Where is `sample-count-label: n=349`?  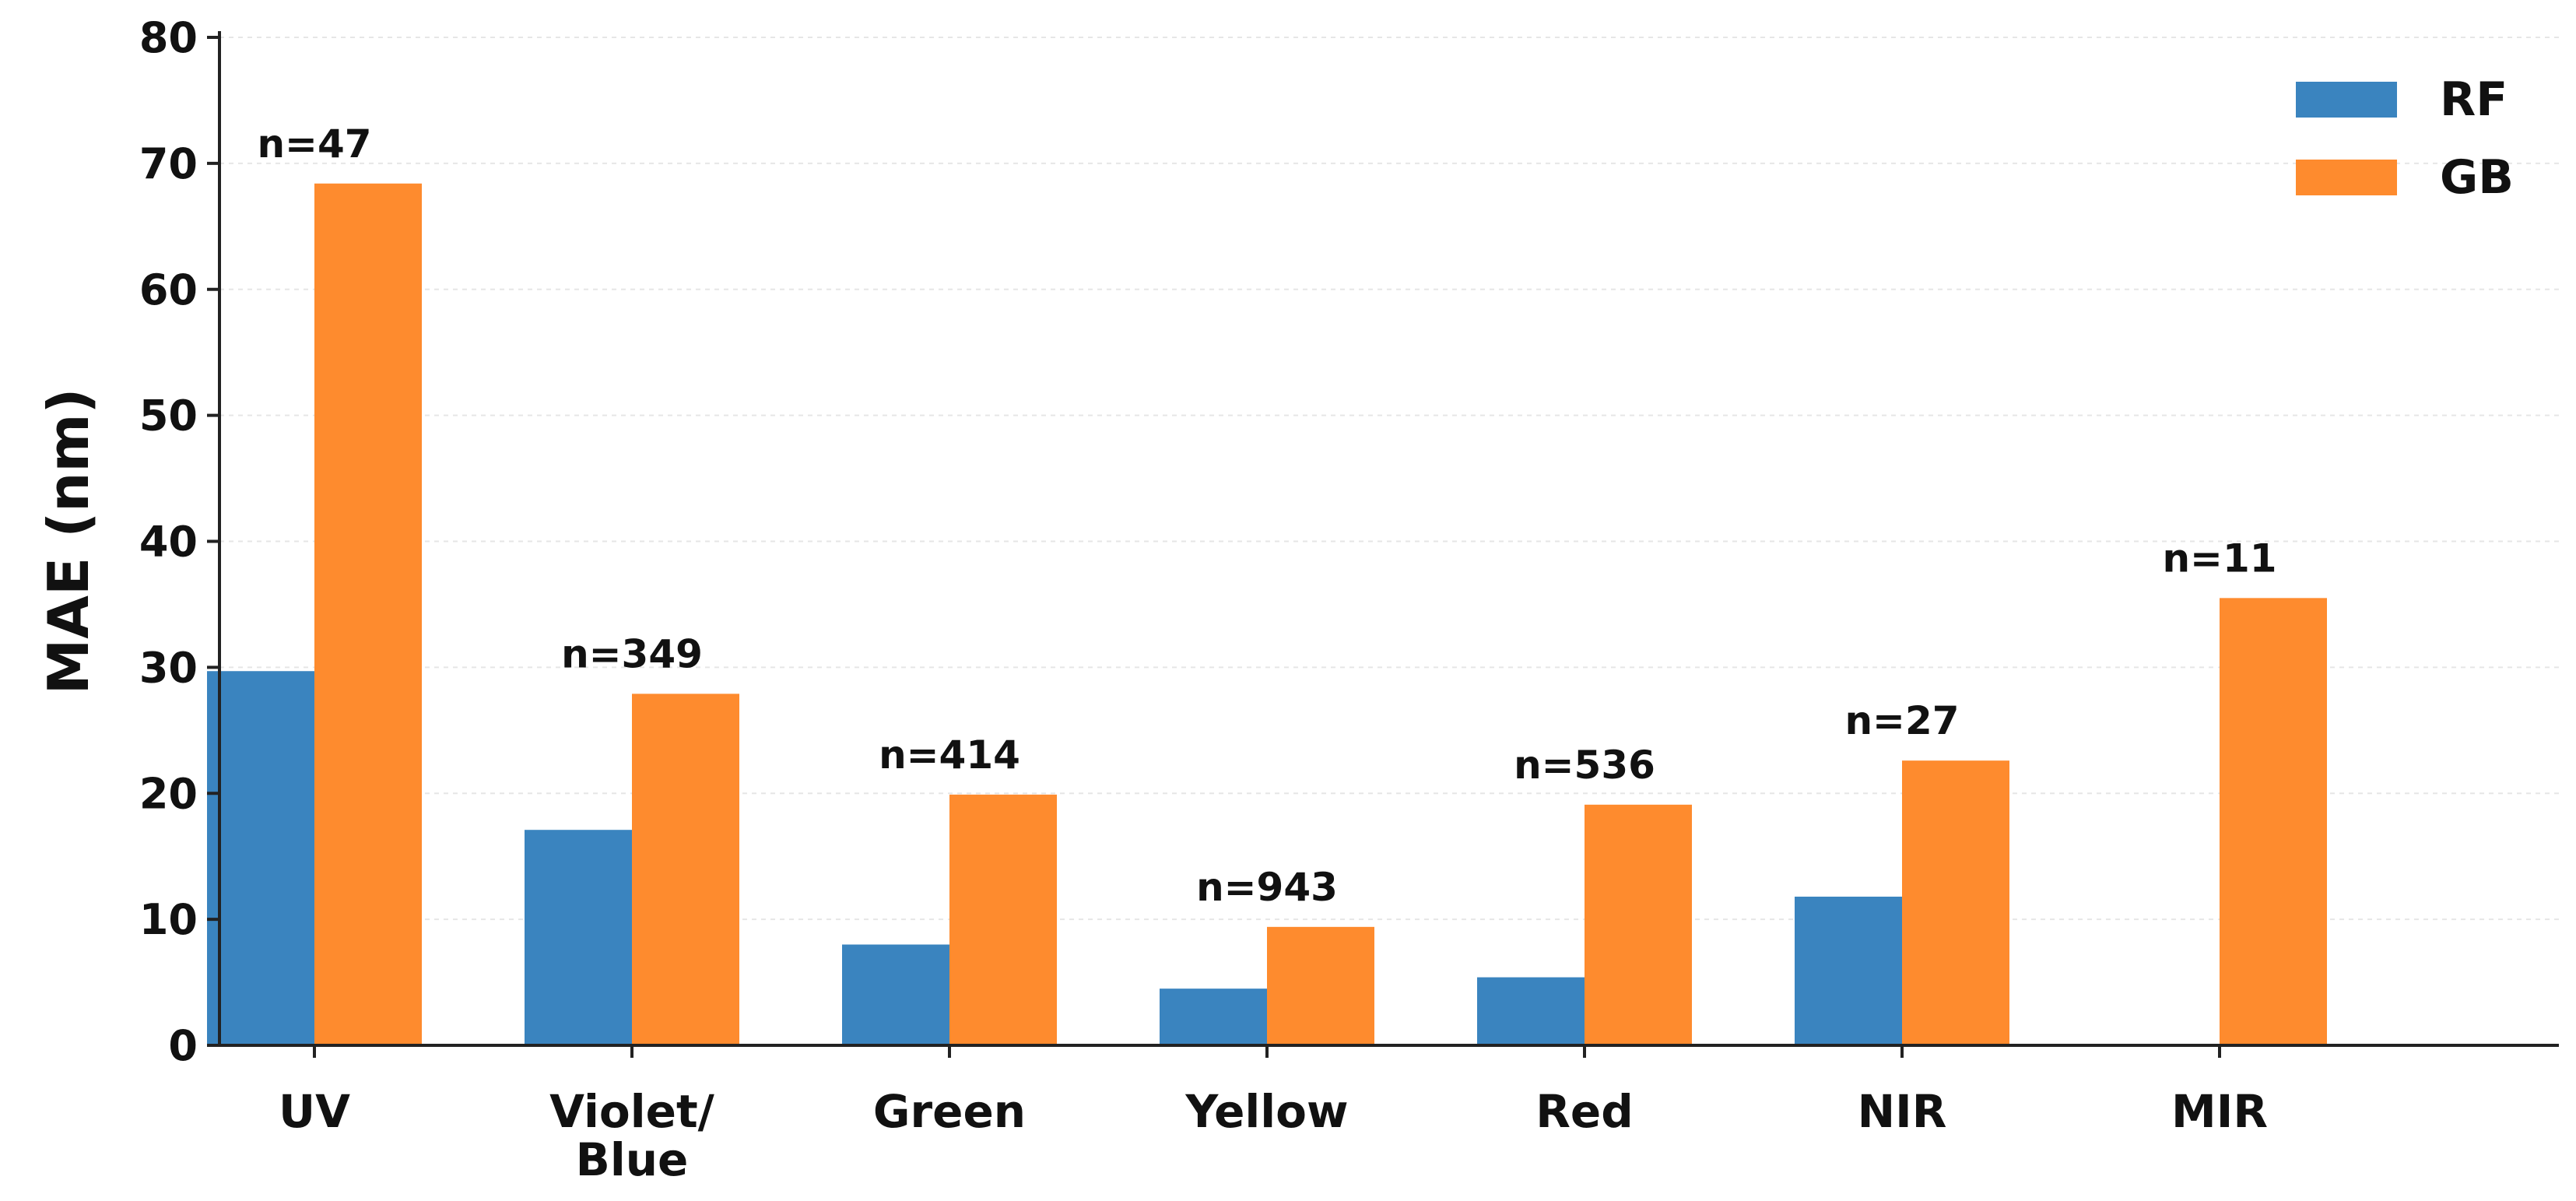 sample-count-label: n=349 is located at coordinates (632, 653).